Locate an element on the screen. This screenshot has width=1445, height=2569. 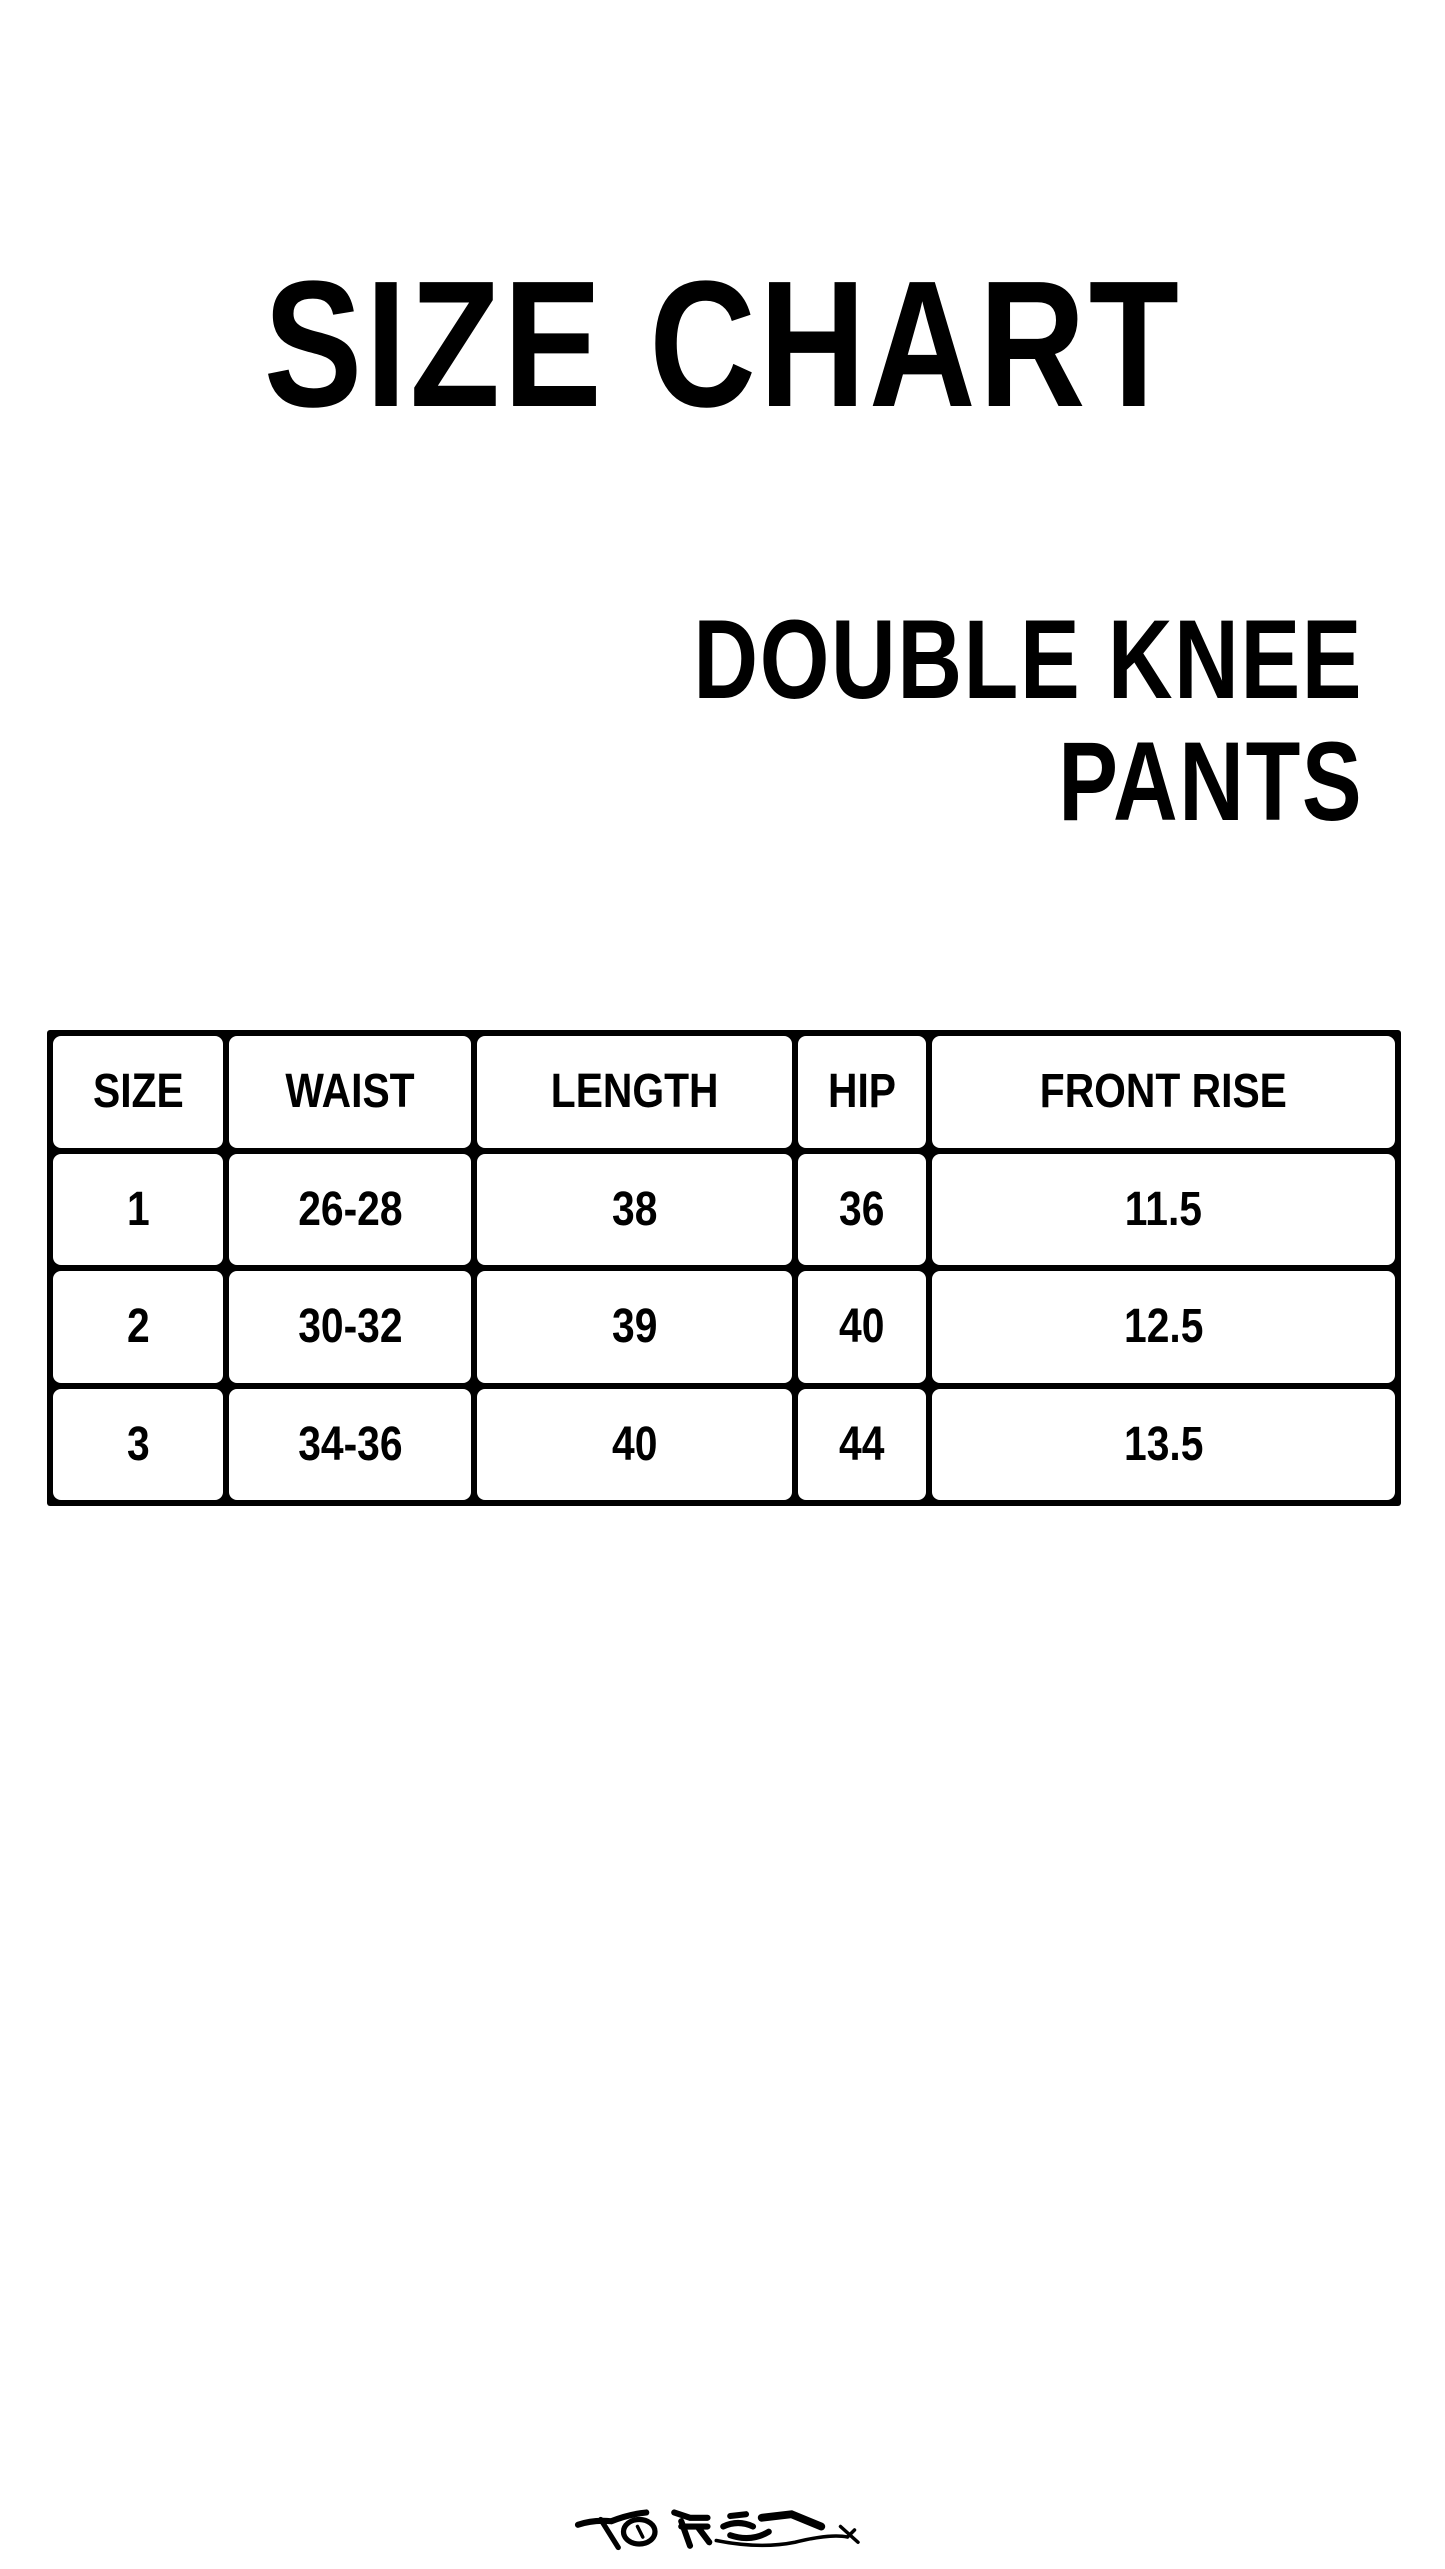
cell-value: 13.5 is located at coordinates (1163, 1444).